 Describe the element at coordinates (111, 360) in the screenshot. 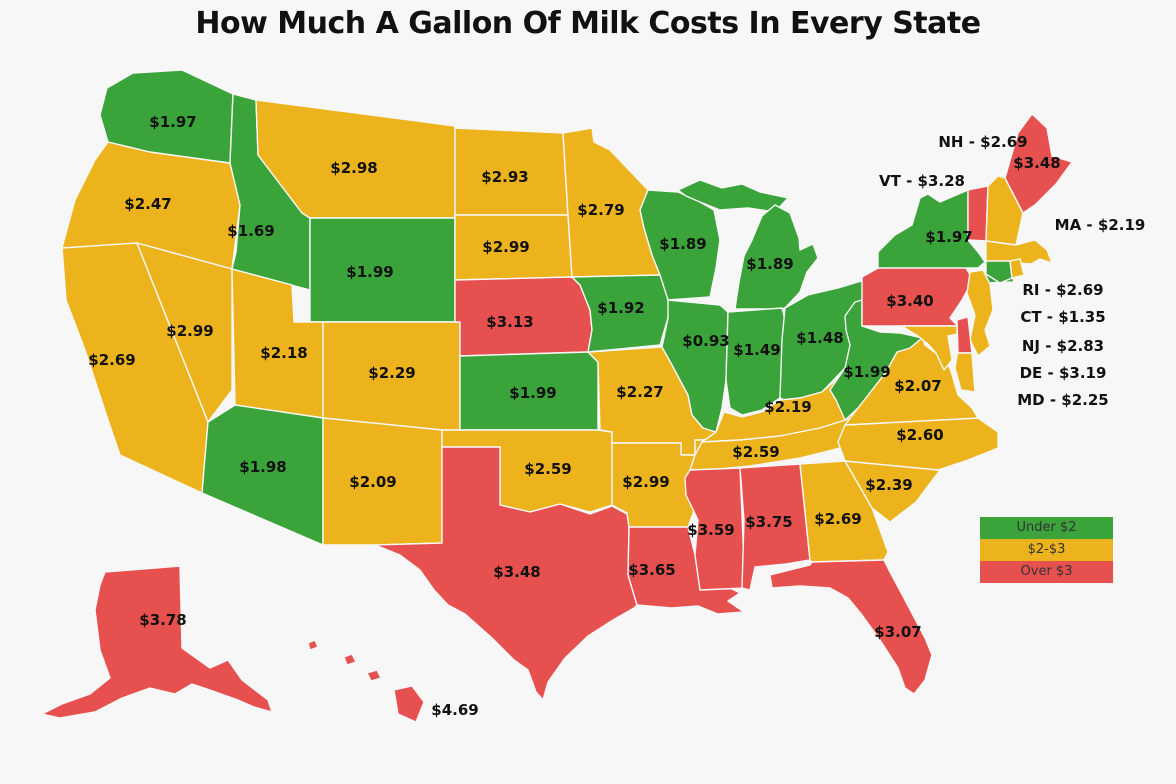

I see `state-ca-price-label: $2.69` at that location.